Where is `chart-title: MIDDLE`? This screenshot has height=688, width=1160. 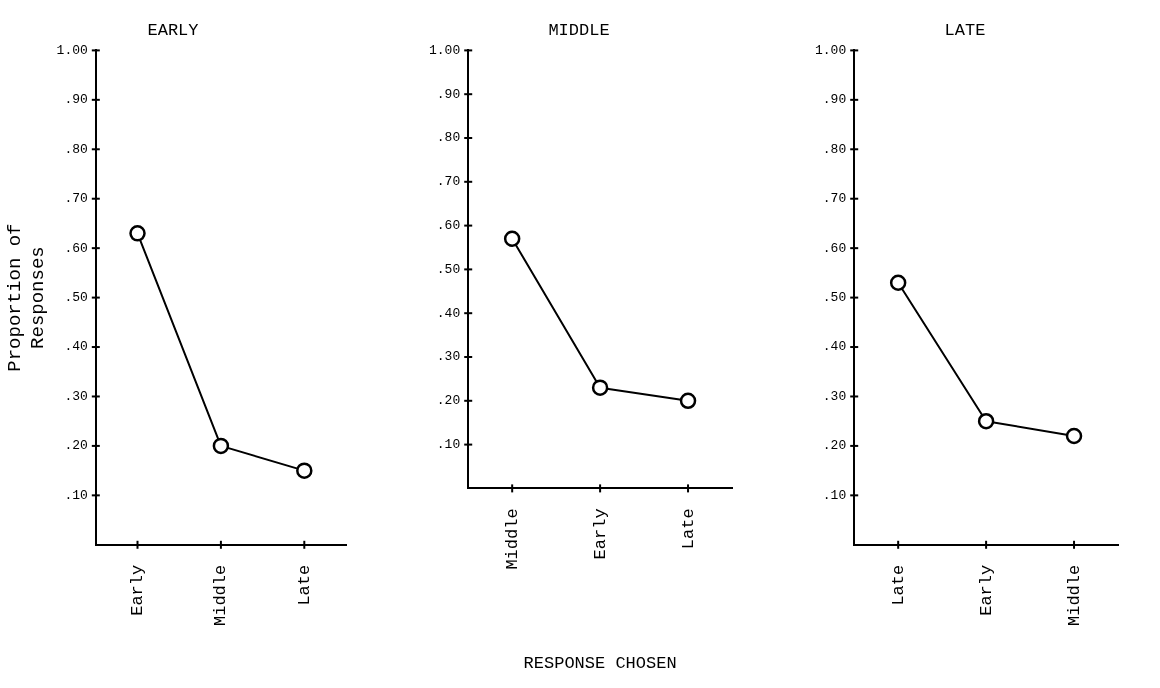 chart-title: MIDDLE is located at coordinates (579, 30).